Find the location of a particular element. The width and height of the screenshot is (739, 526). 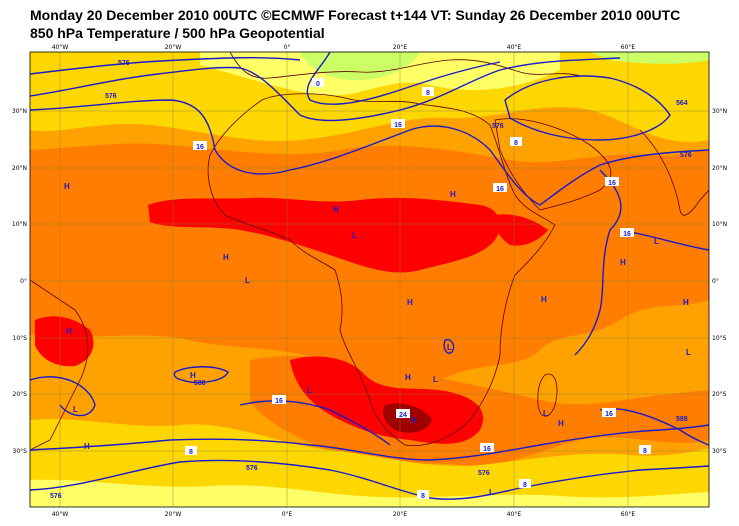

contour-lake is located at coordinates (449, 346).